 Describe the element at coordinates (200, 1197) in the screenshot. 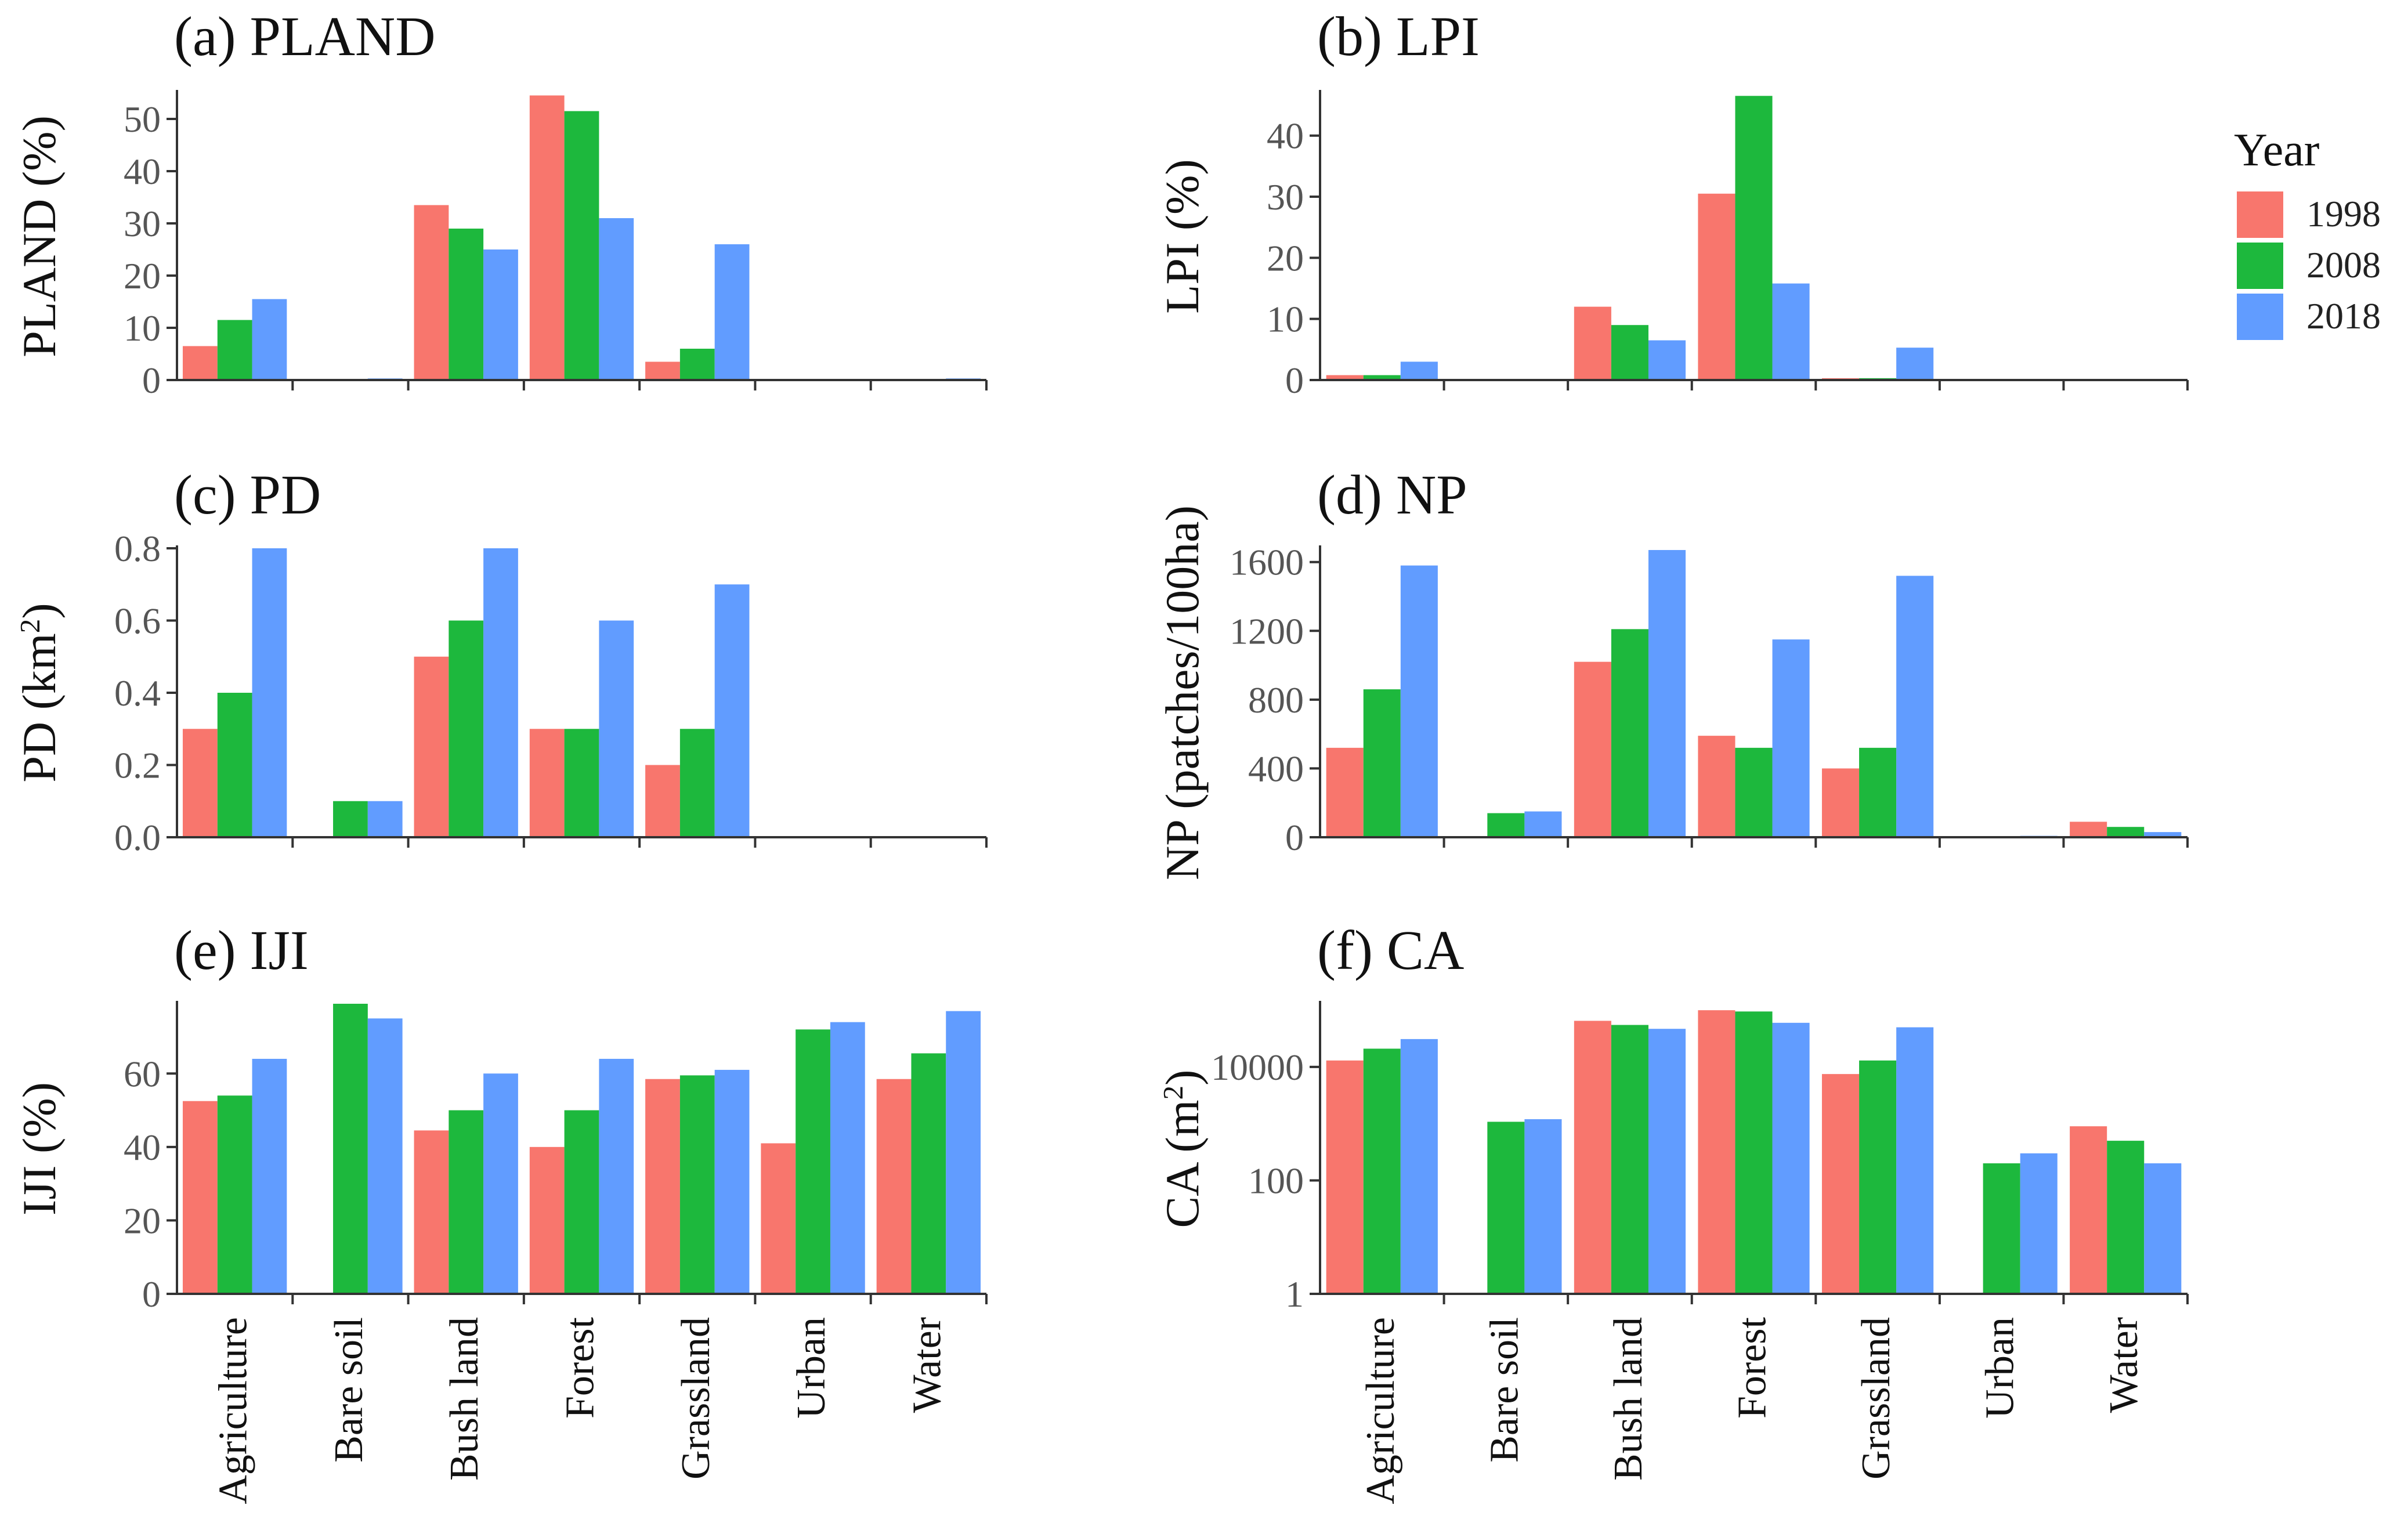

I see `bar-e-agriculture-1998` at that location.